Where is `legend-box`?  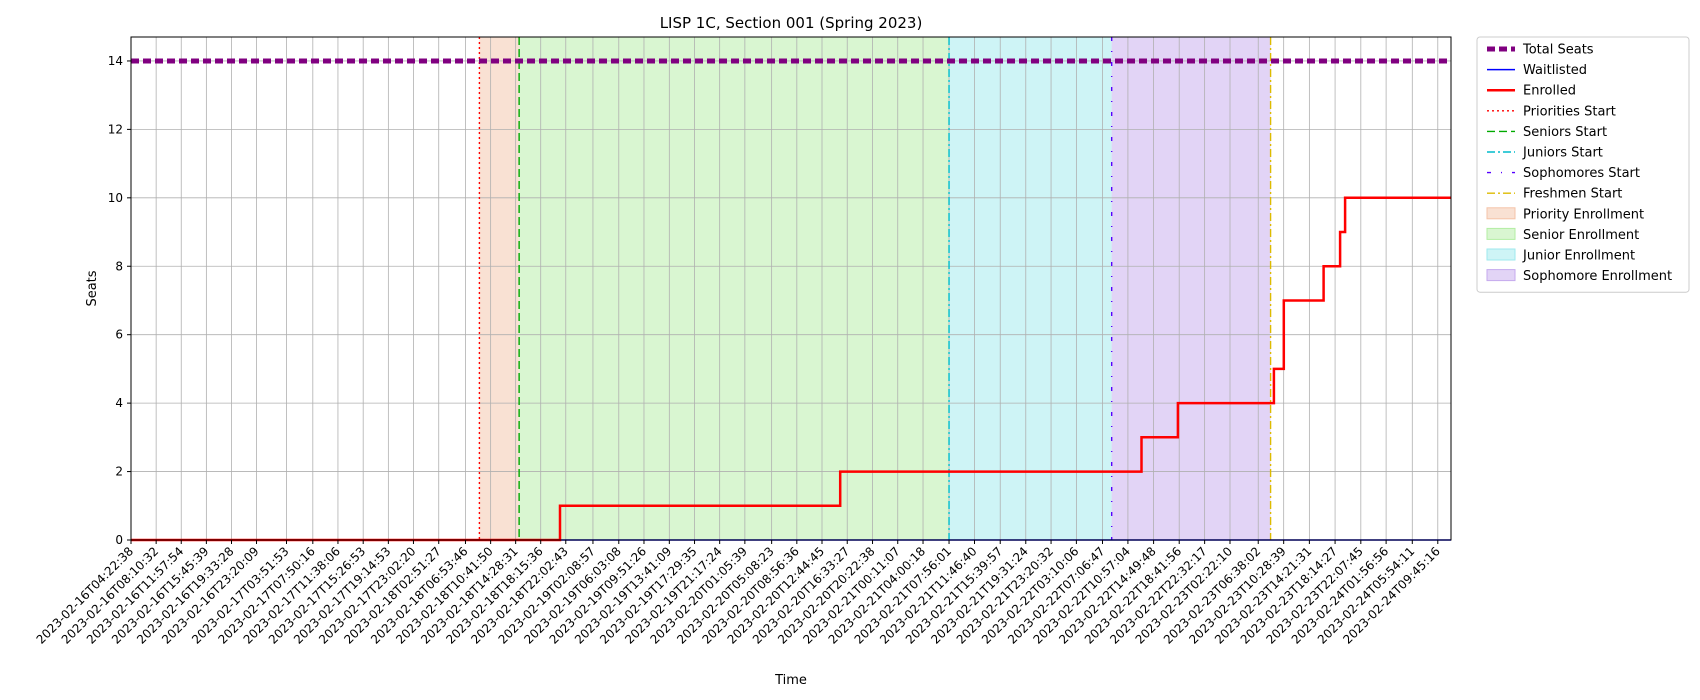
legend-box is located at coordinates (1583, 164).